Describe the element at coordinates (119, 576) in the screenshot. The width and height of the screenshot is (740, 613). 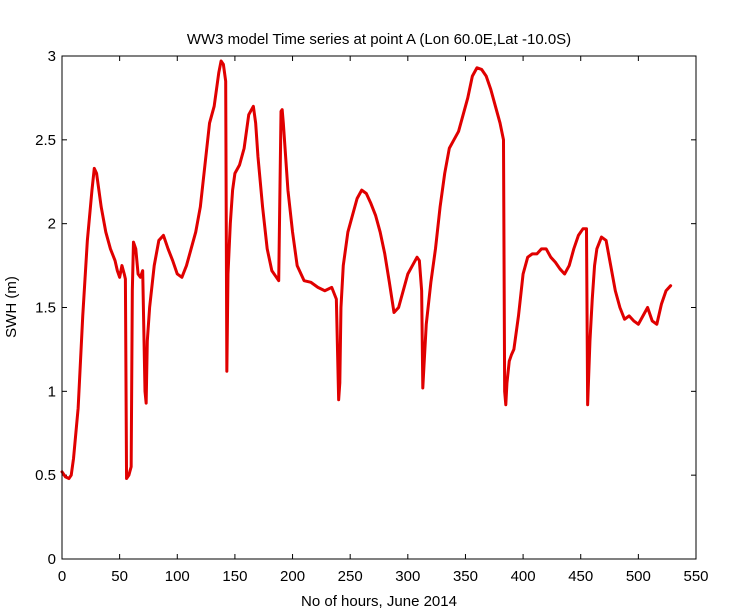
I see `x-tick-label: 50` at that location.